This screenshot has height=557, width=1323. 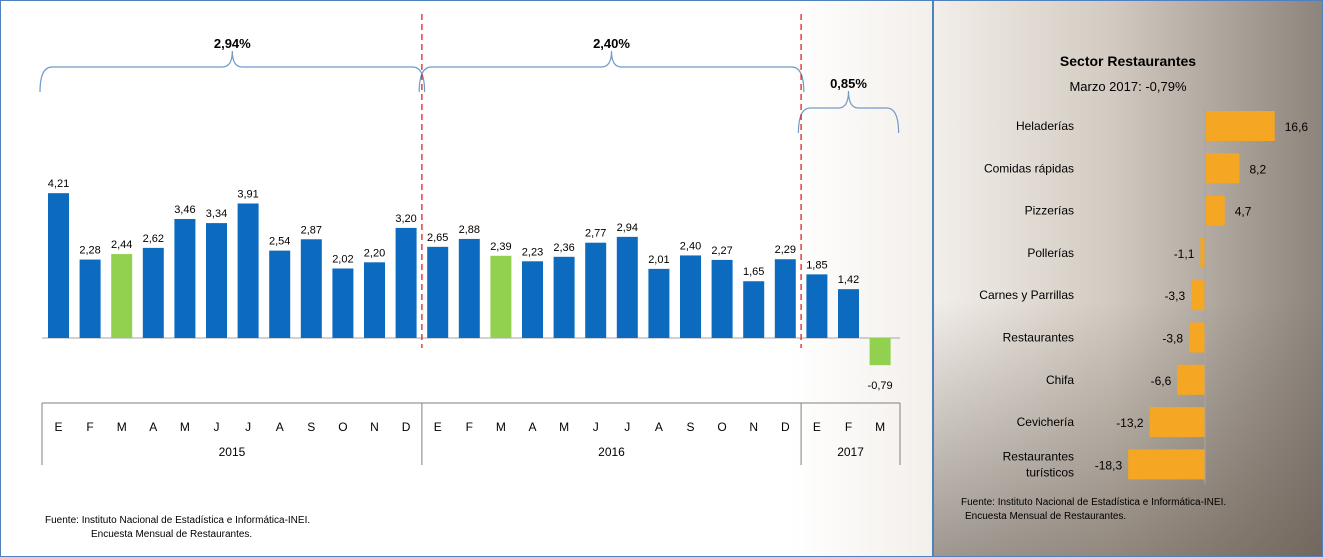 What do you see at coordinates (721, 427) in the screenshot?
I see `month-tick-22: O` at bounding box center [721, 427].